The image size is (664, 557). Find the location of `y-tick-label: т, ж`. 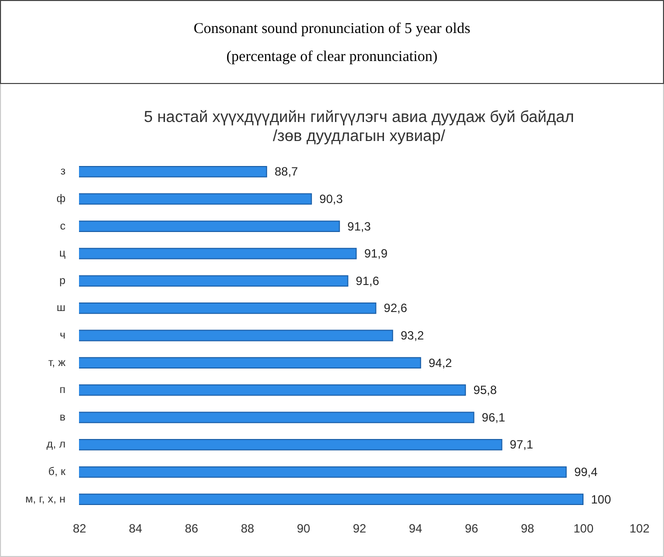

y-tick-label: т, ж is located at coordinates (57, 362).